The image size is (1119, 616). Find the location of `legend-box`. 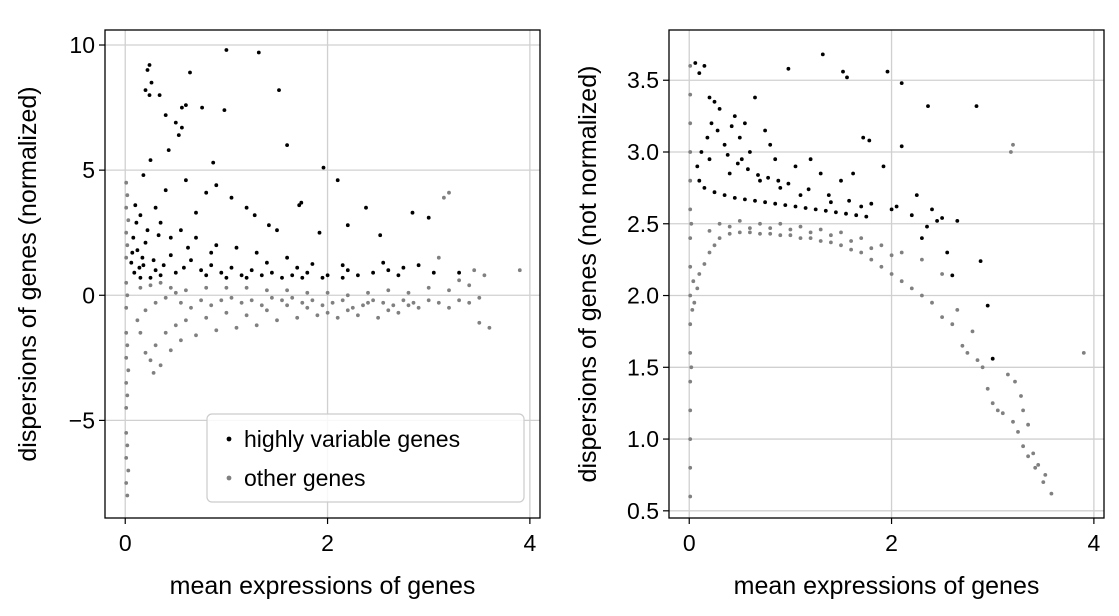

legend-box is located at coordinates (365, 458).